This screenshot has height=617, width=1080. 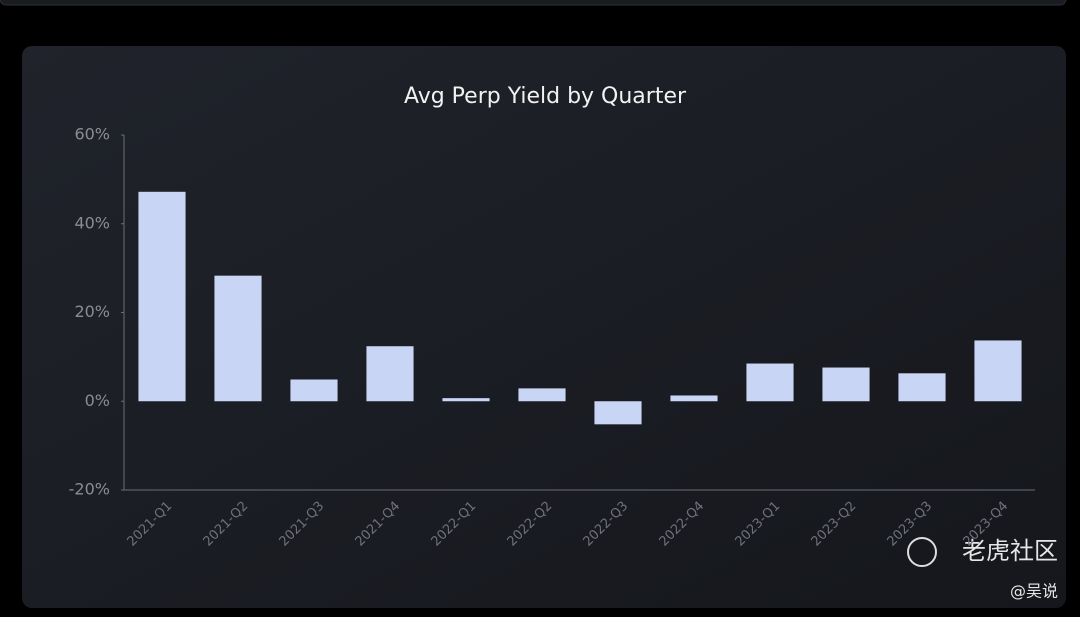 I want to click on y-tick-label: 60%, so click(x=92, y=134).